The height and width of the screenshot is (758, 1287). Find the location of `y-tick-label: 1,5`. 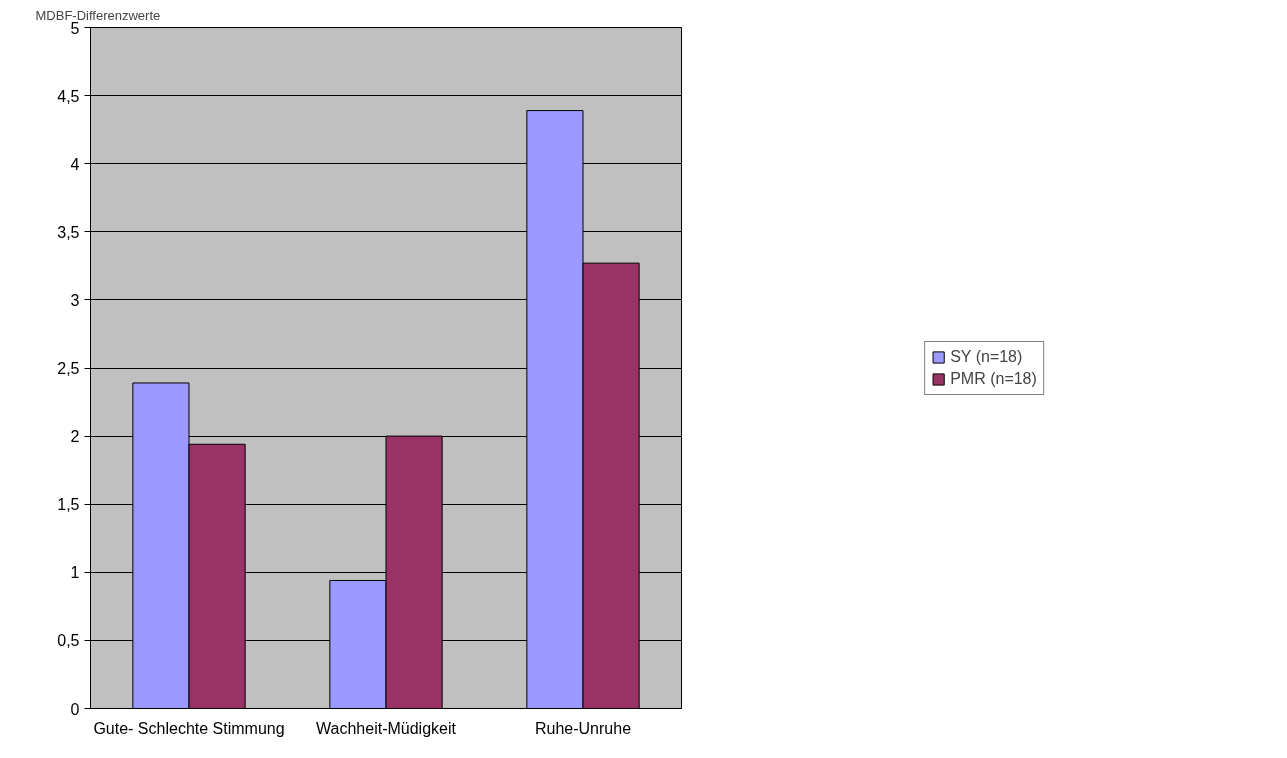

y-tick-label: 1,5 is located at coordinates (68, 505).